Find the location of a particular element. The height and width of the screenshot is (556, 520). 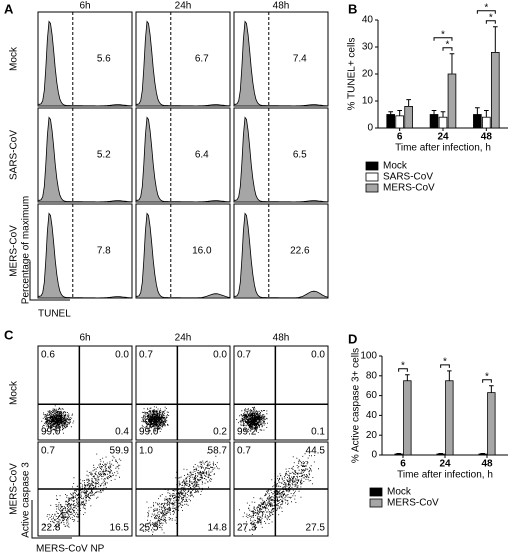

legend-label: Mock is located at coordinates (395, 166).